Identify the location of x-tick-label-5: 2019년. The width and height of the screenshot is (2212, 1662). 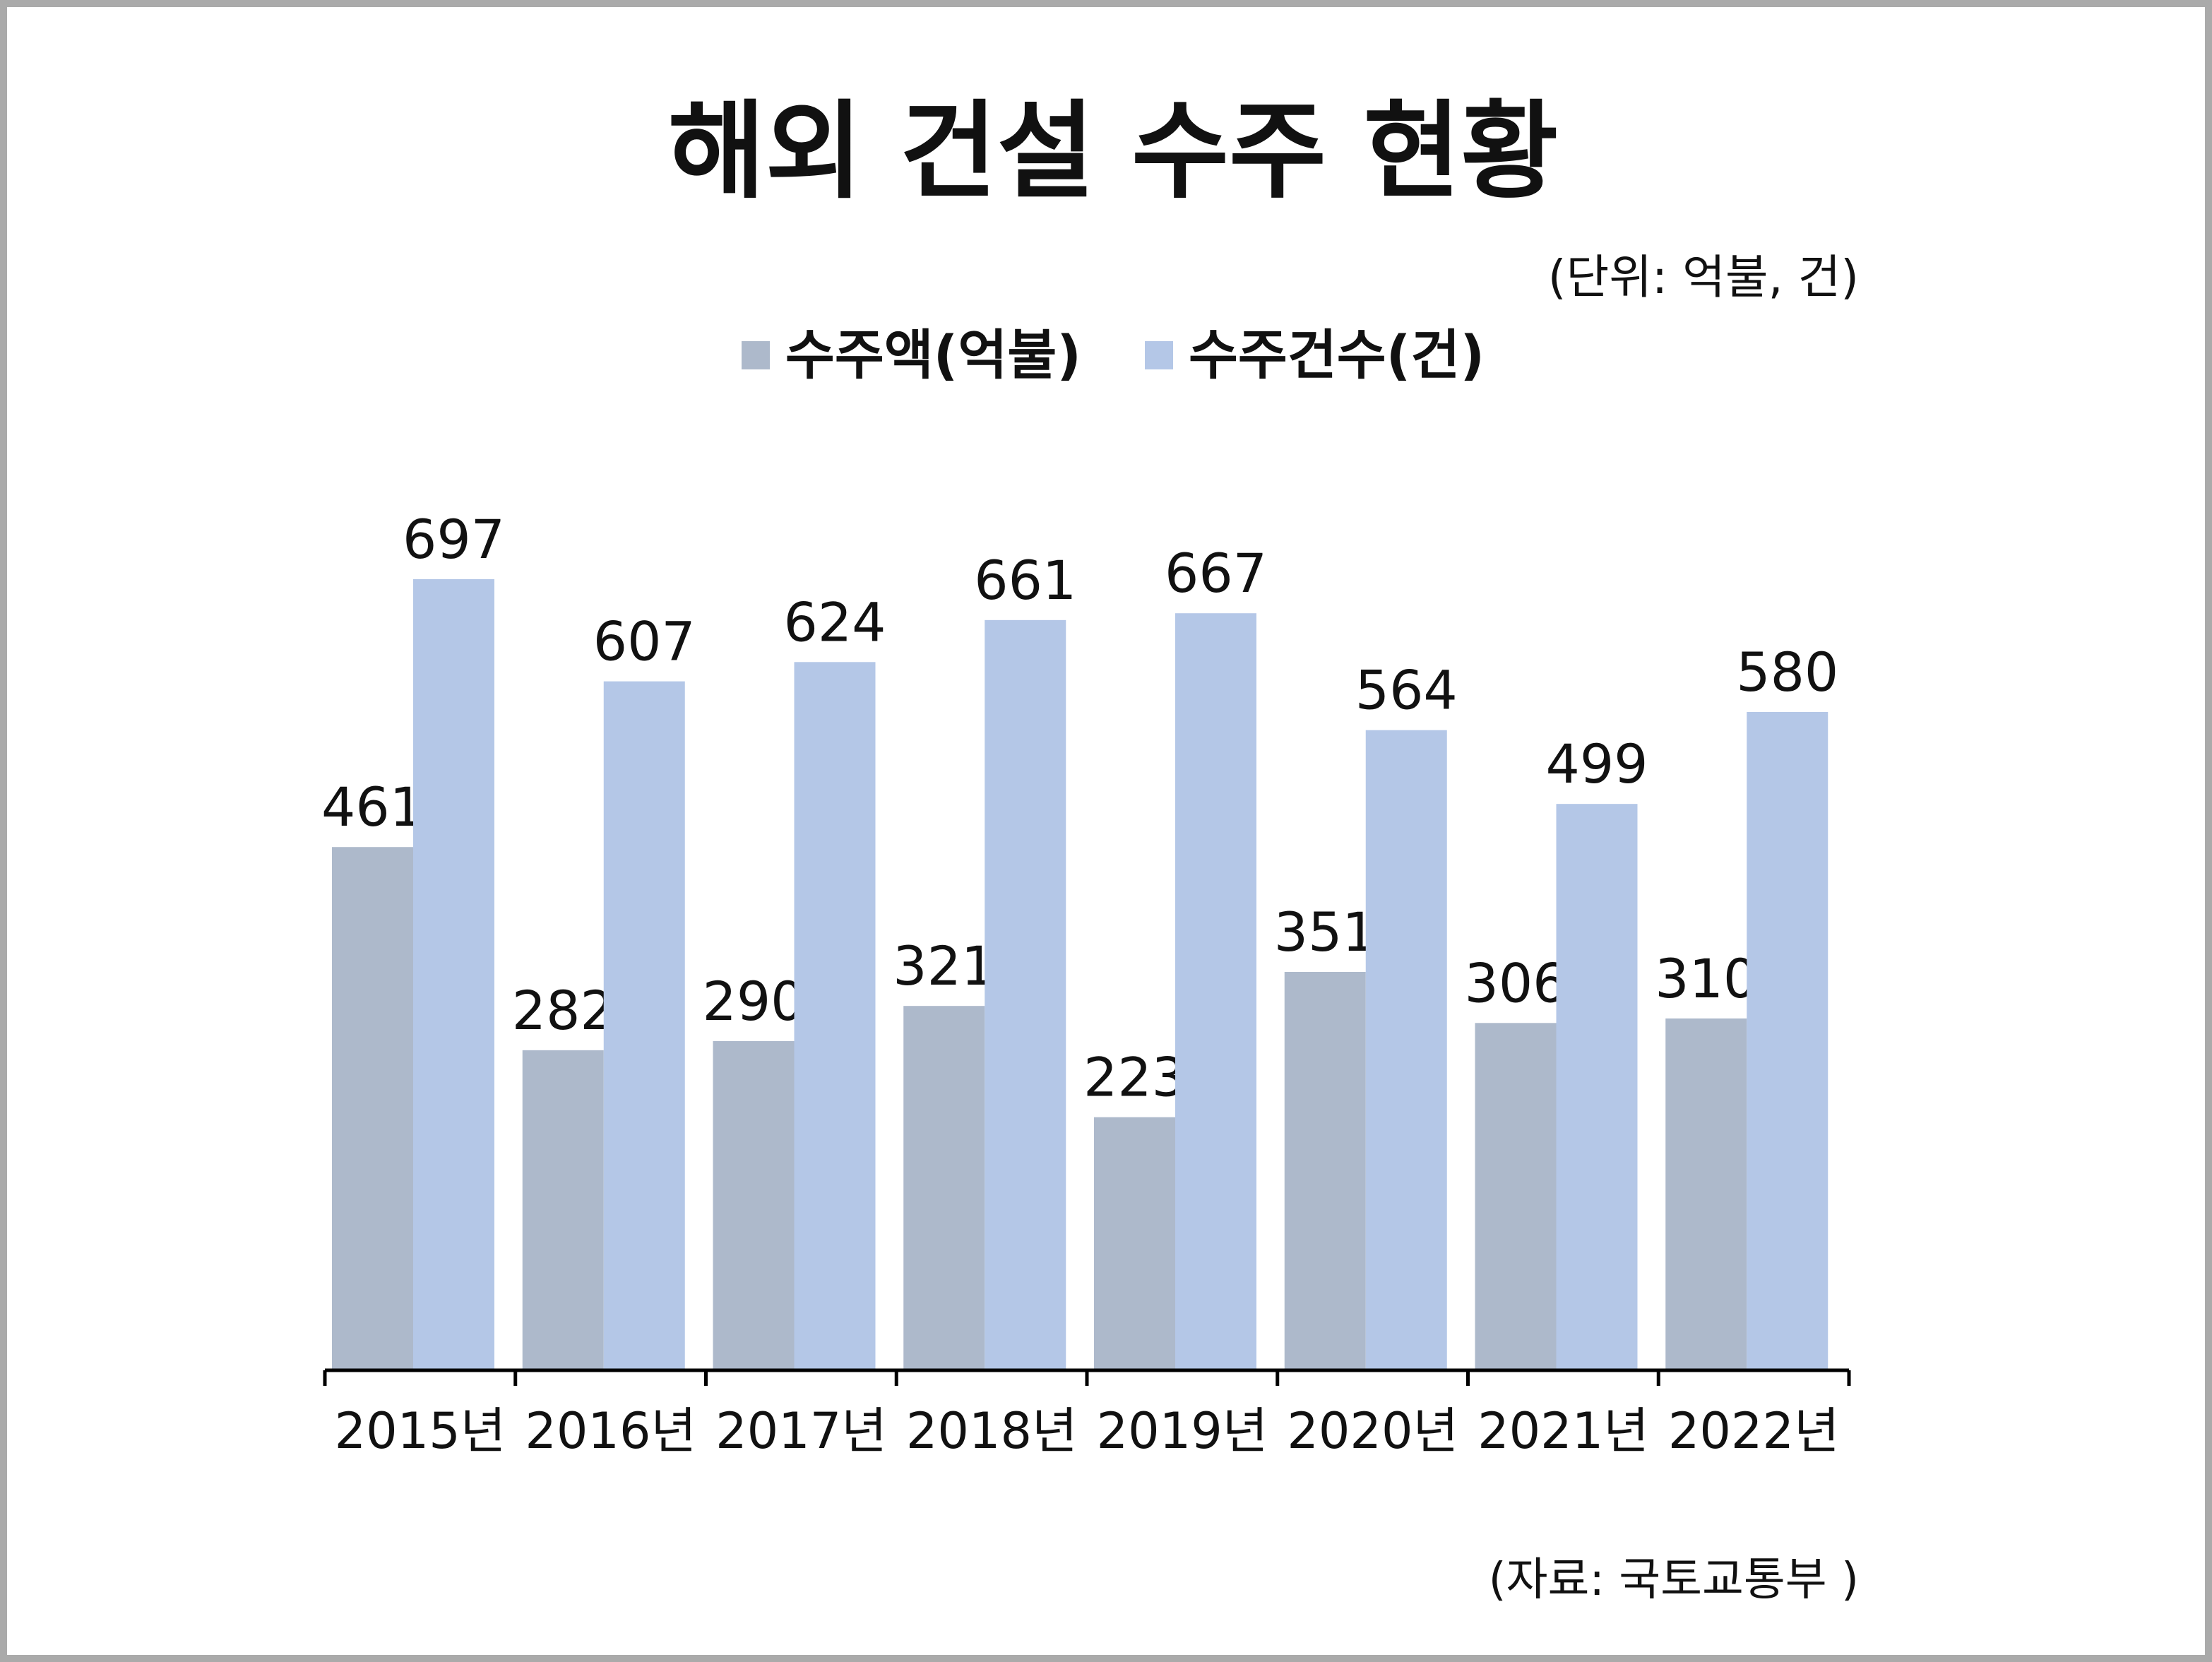
(1182, 1431).